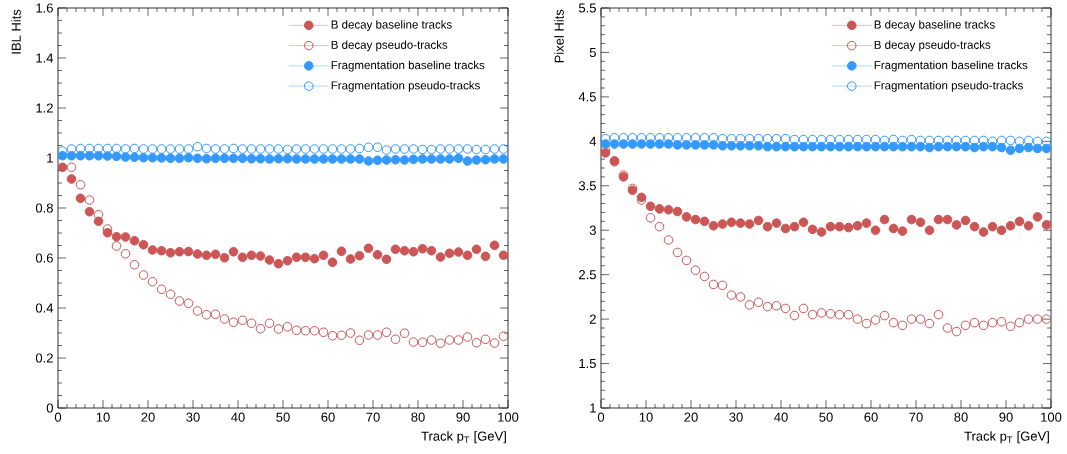  Describe the element at coordinates (463, 417) in the screenshot. I see `x-tick-label: 90` at that location.